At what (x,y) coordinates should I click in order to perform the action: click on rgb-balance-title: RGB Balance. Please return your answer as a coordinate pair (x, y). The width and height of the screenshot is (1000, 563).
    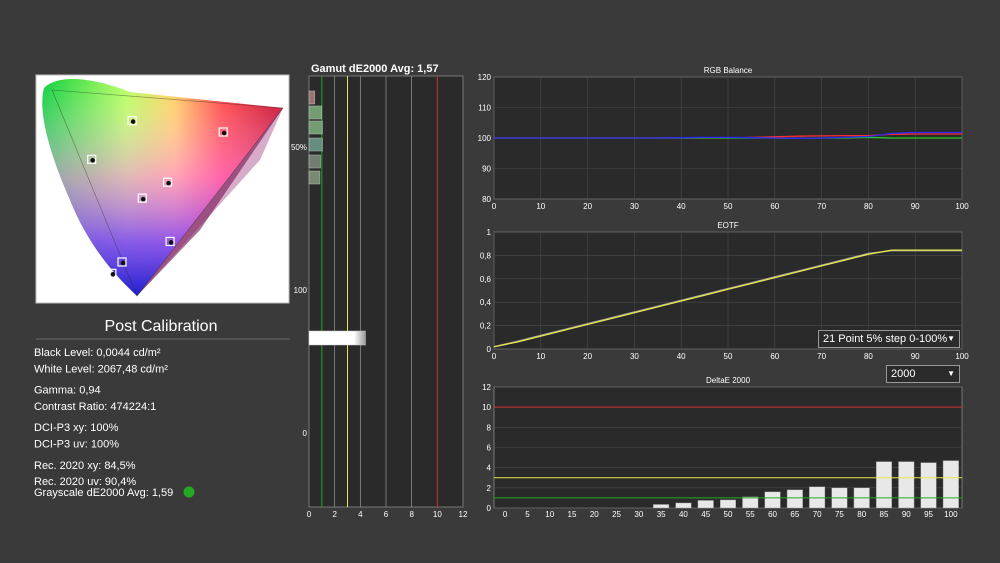
    Looking at the image, I should click on (728, 70).